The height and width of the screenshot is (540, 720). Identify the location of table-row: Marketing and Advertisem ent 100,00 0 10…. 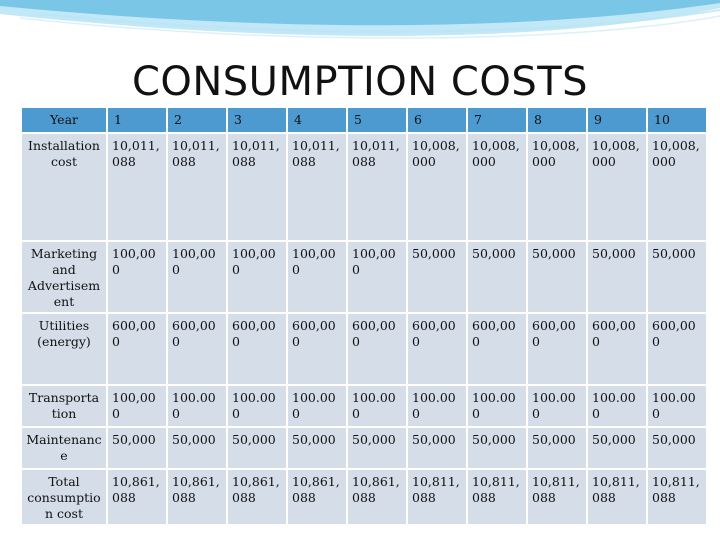
(364, 277).